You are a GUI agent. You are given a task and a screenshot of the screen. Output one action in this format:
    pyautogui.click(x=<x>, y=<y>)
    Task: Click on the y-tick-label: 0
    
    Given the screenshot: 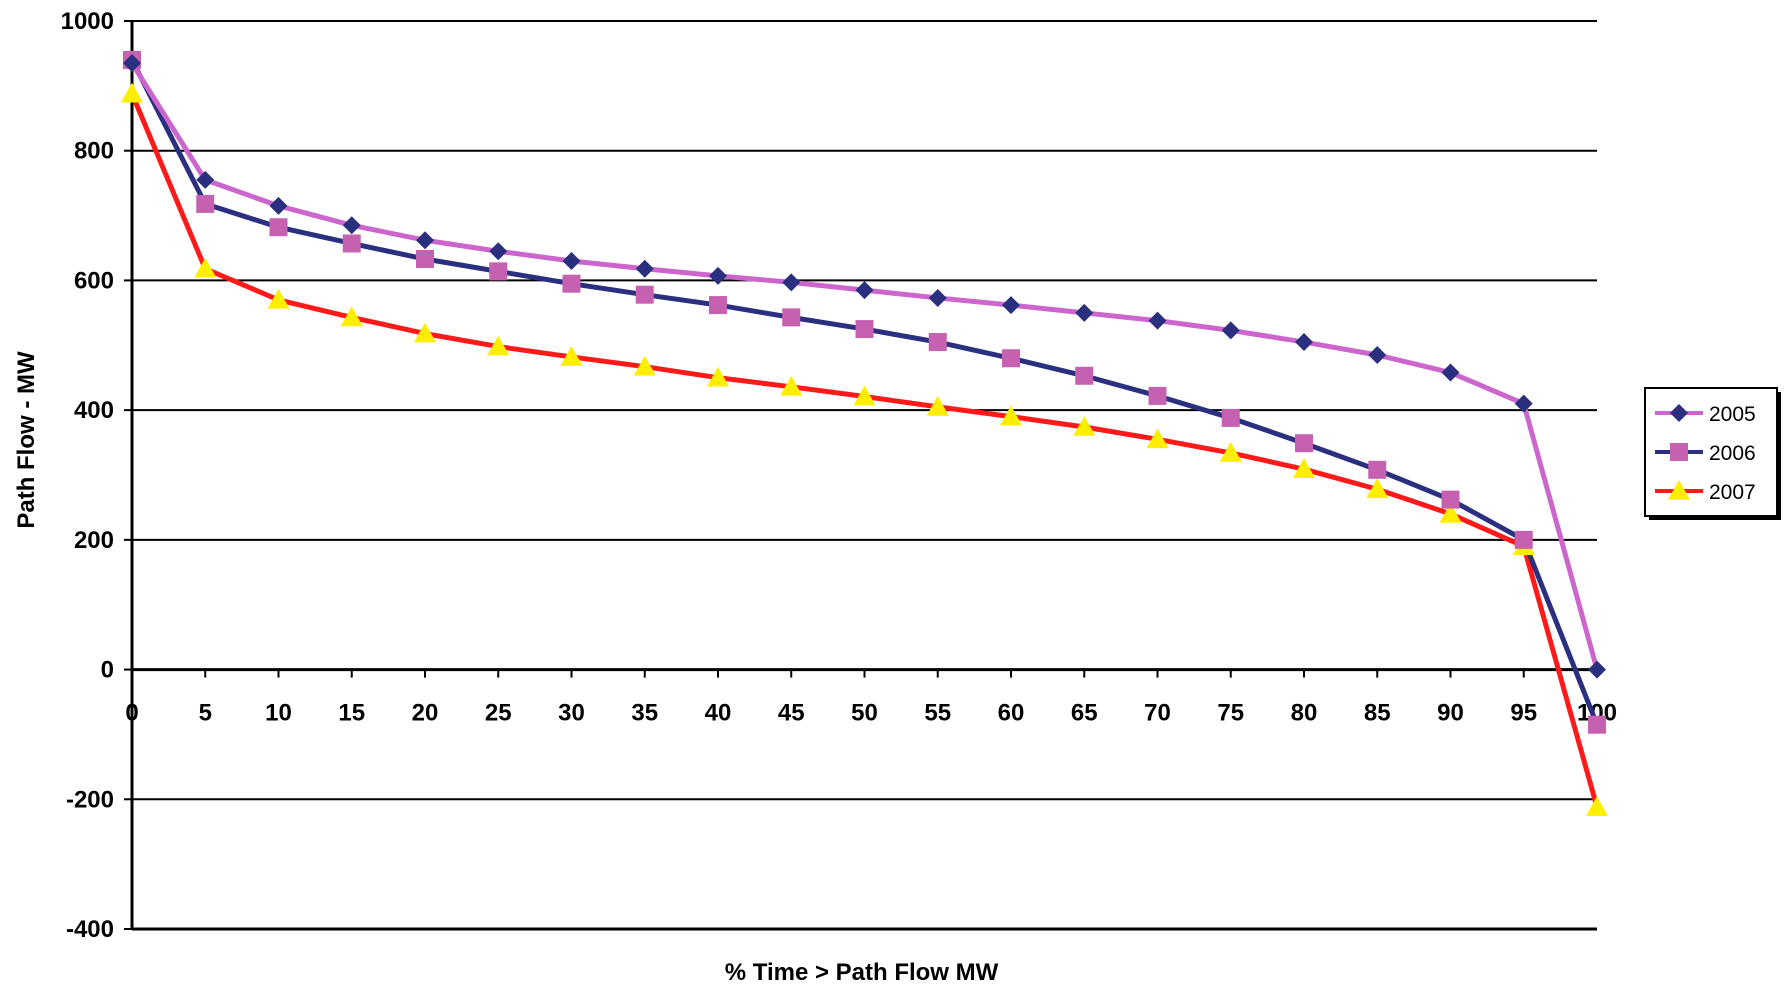 What is the action you would take?
    pyautogui.click(x=107, y=670)
    